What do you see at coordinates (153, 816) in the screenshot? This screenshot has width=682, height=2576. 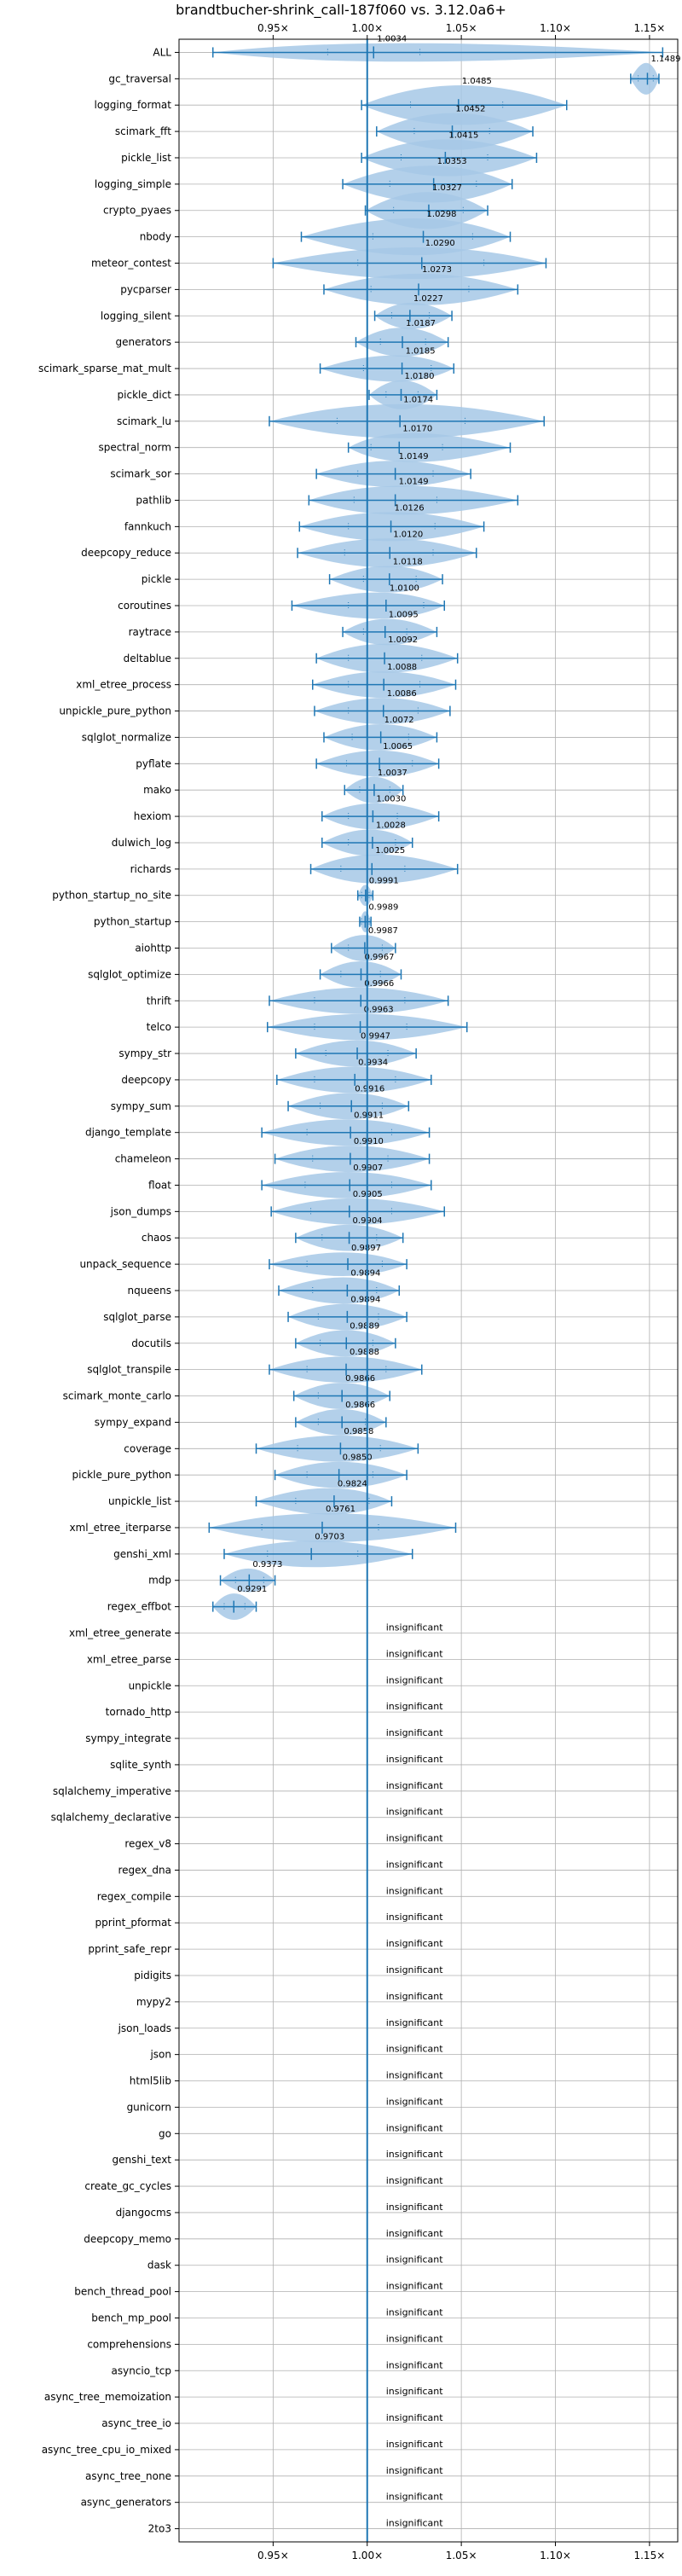 I see `y-tick-label: hexiom` at bounding box center [153, 816].